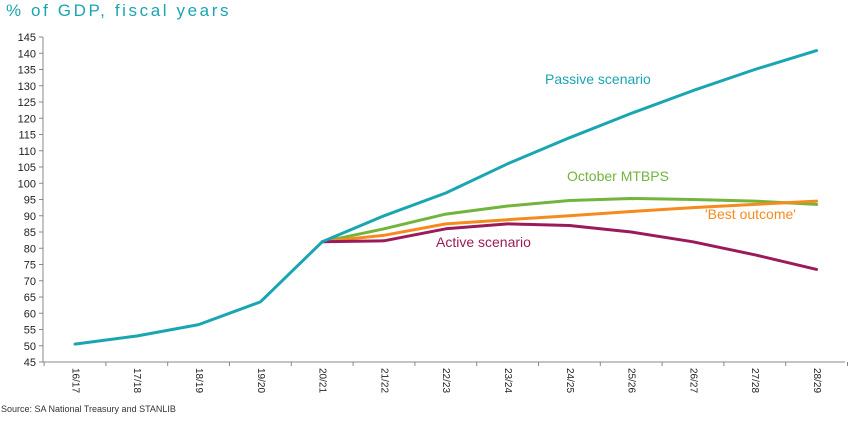 This screenshot has height=421, width=850. Describe the element at coordinates (198, 380) in the screenshot. I see `x-tick-label: 18/19` at that location.